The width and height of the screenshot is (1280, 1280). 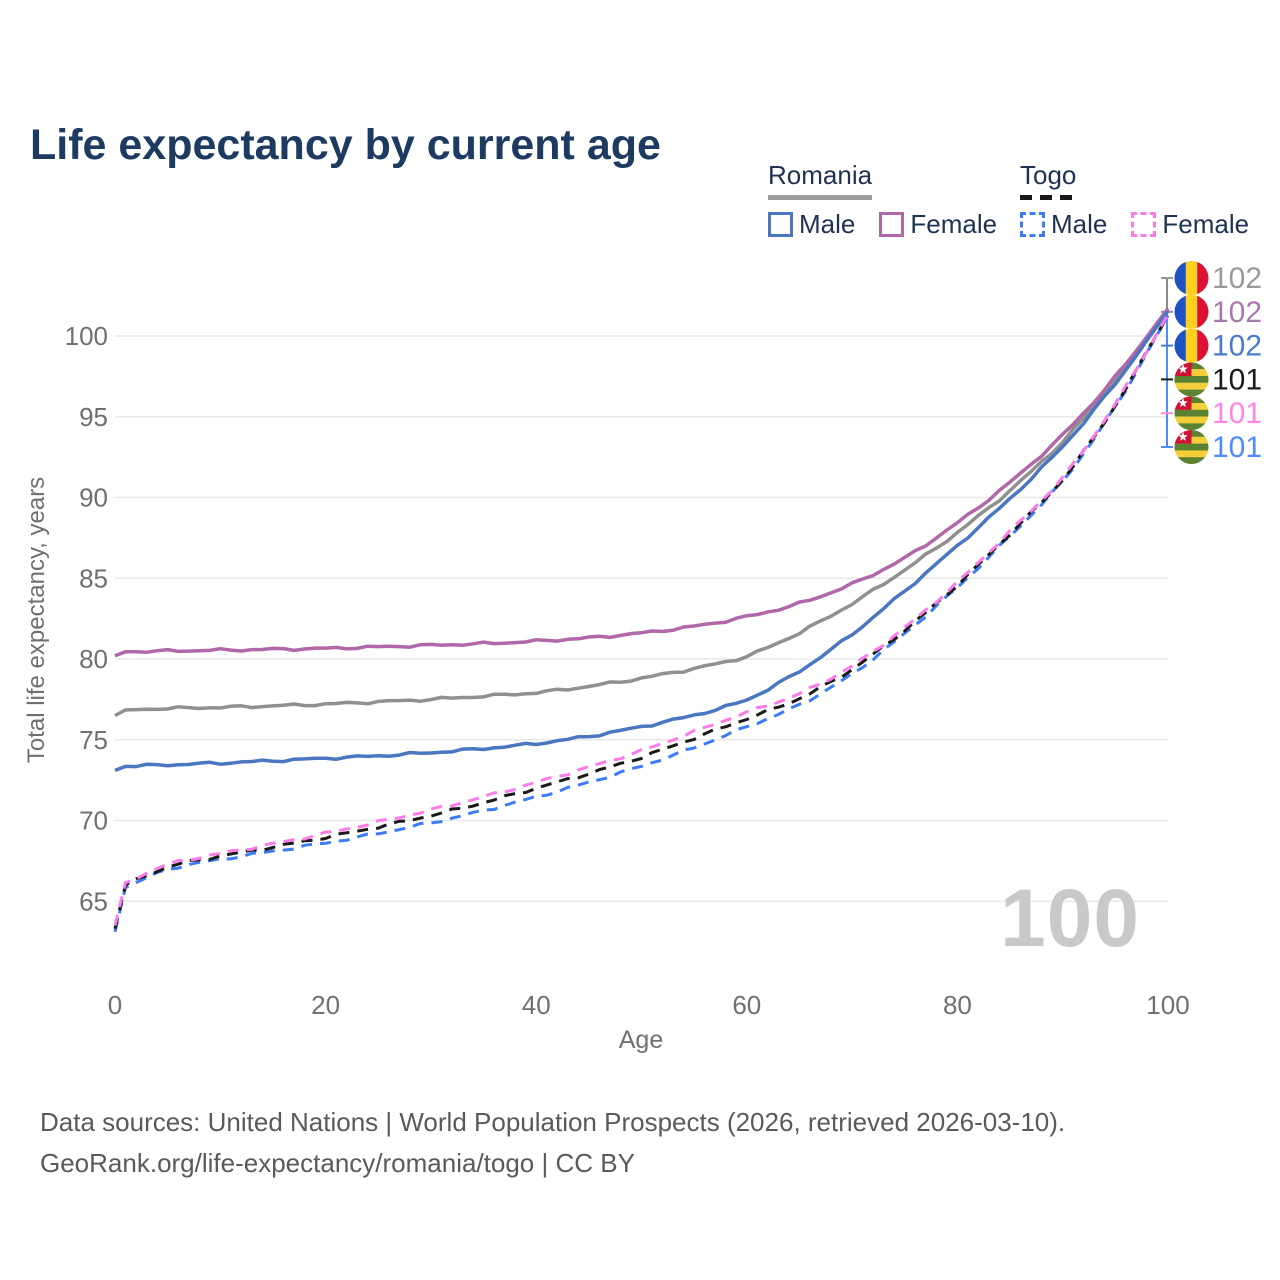 I want to click on legend-item-romania-female: Female, so click(x=938, y=224).